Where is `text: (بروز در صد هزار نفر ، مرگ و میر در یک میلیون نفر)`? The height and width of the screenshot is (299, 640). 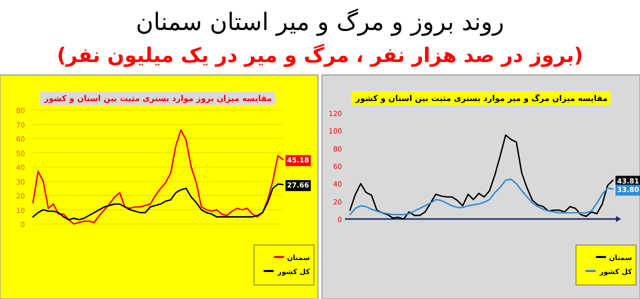 text: (بروز در صد هزار نفر ، مرگ و میر در یک میلیون نفر) is located at coordinates (320, 55).